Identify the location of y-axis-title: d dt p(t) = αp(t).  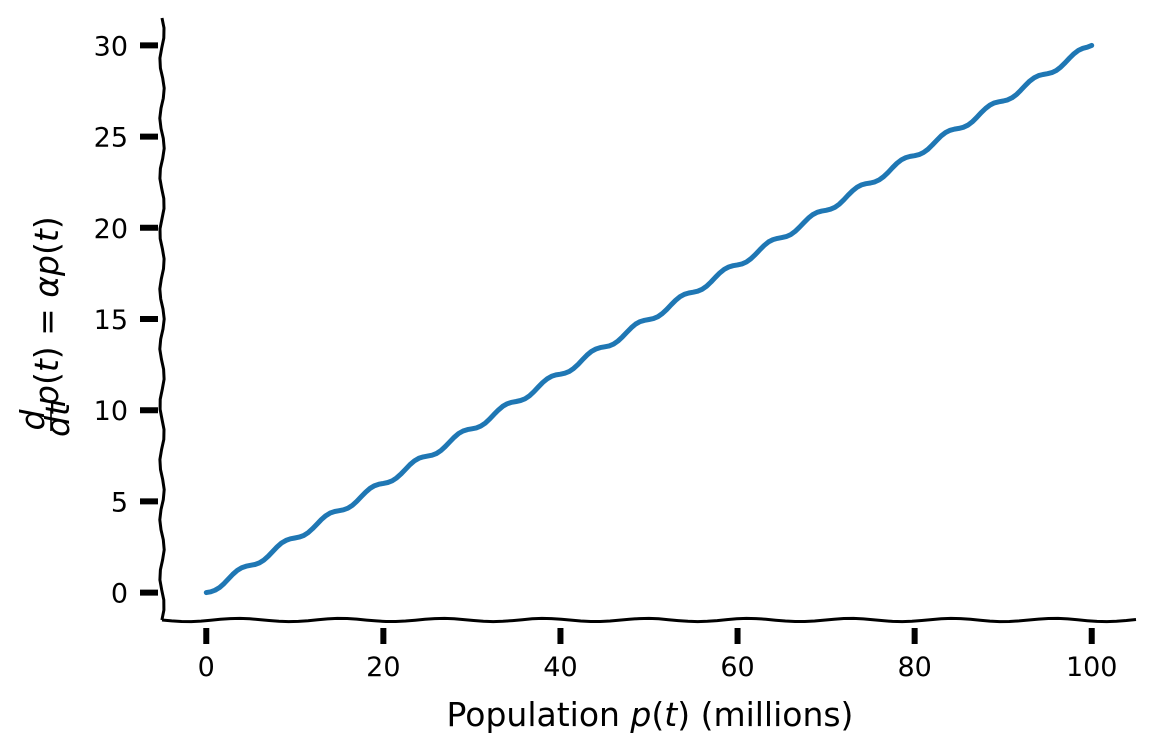
(45, 326).